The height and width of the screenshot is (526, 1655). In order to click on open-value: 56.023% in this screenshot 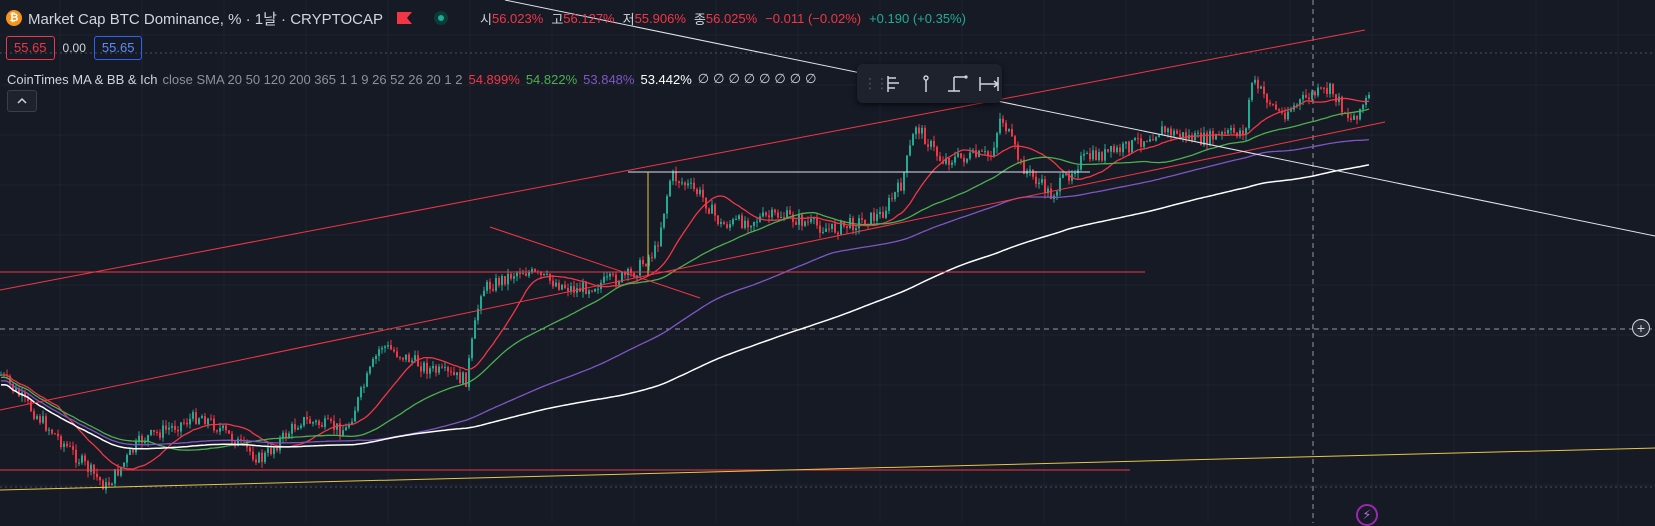, I will do `click(517, 18)`.